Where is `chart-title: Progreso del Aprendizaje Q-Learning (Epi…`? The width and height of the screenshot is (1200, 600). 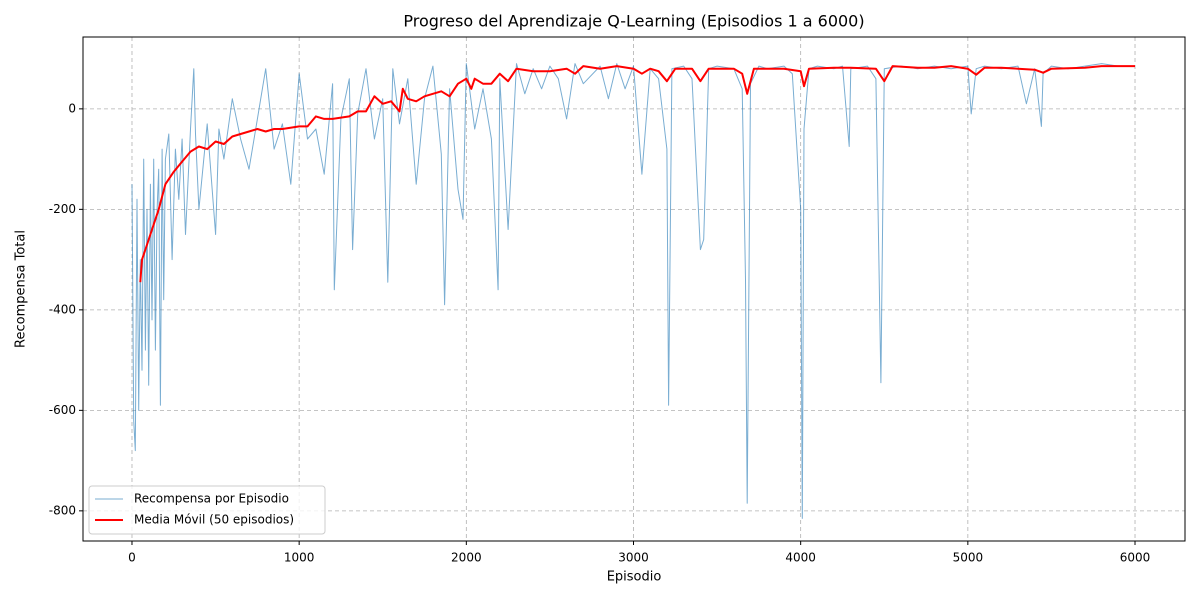
chart-title: Progreso del Aprendizaje Q-Learning (Epi… is located at coordinates (633, 21).